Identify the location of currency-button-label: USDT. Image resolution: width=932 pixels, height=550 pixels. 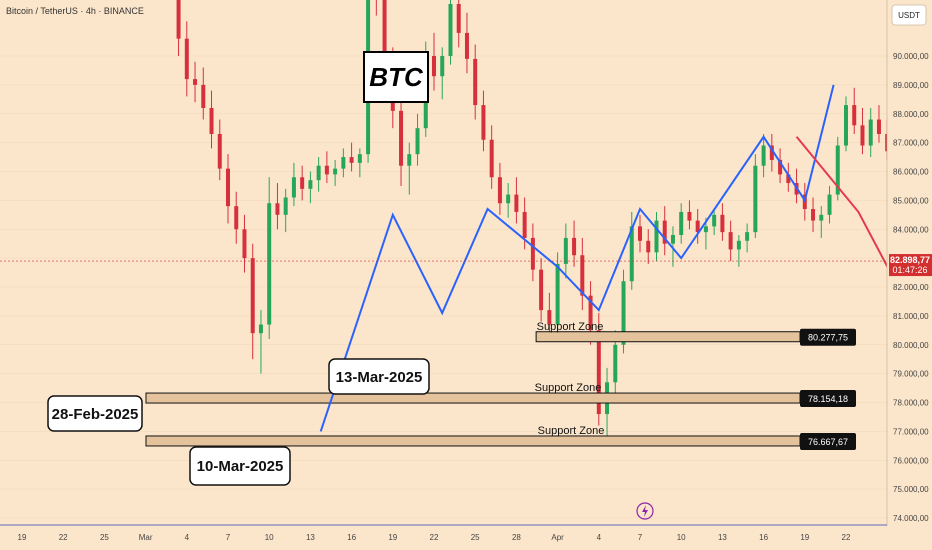
(909, 15).